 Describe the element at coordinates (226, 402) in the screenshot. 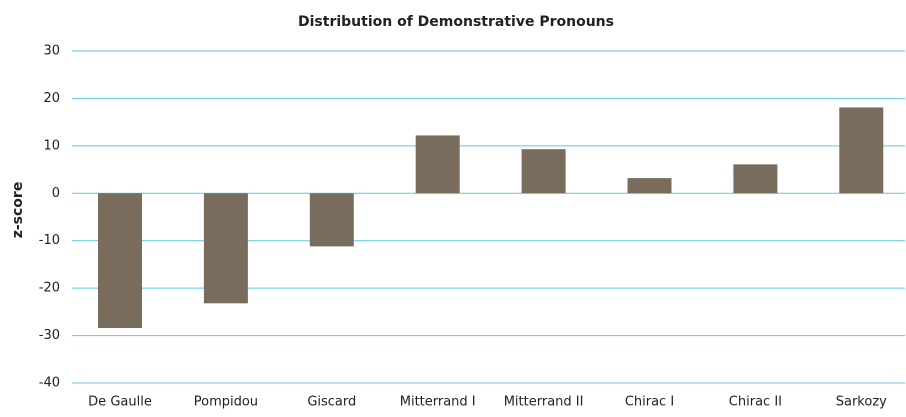

I see `x-tick-label: Pompidou` at that location.